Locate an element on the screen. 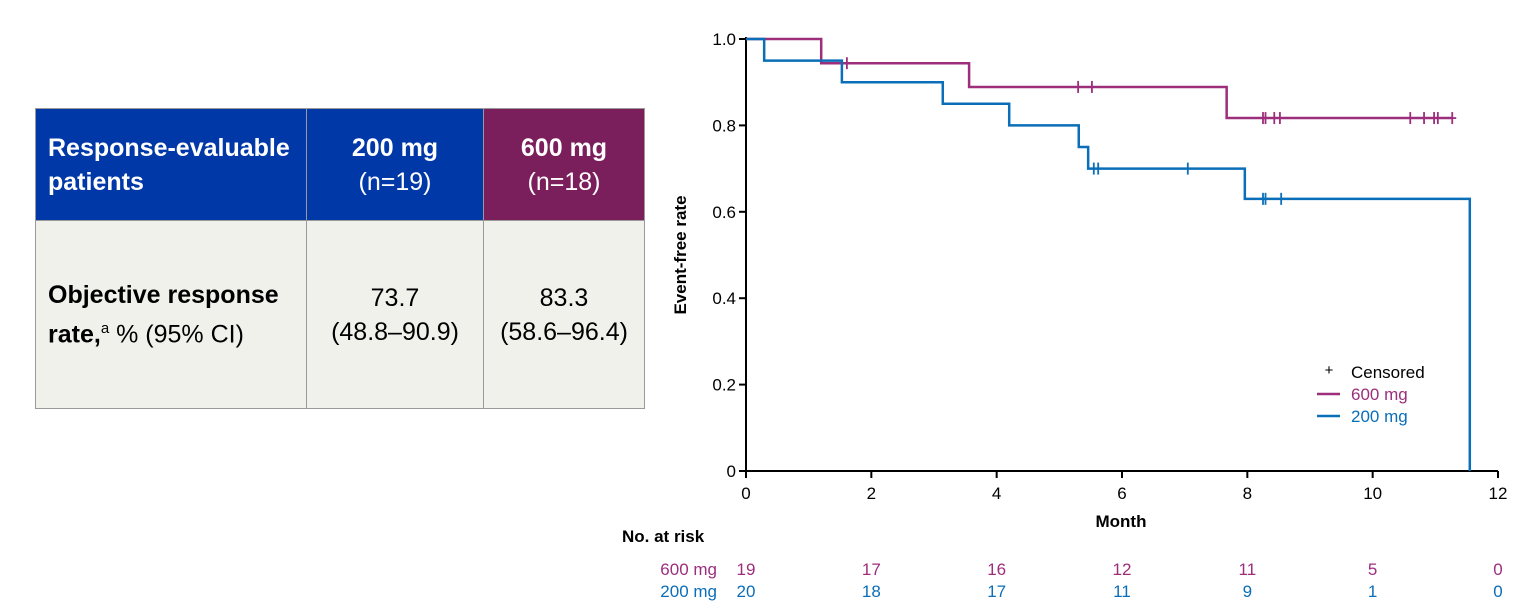 This screenshot has width=1537, height=616. y-tick-label: 0.6 is located at coordinates (724, 212).